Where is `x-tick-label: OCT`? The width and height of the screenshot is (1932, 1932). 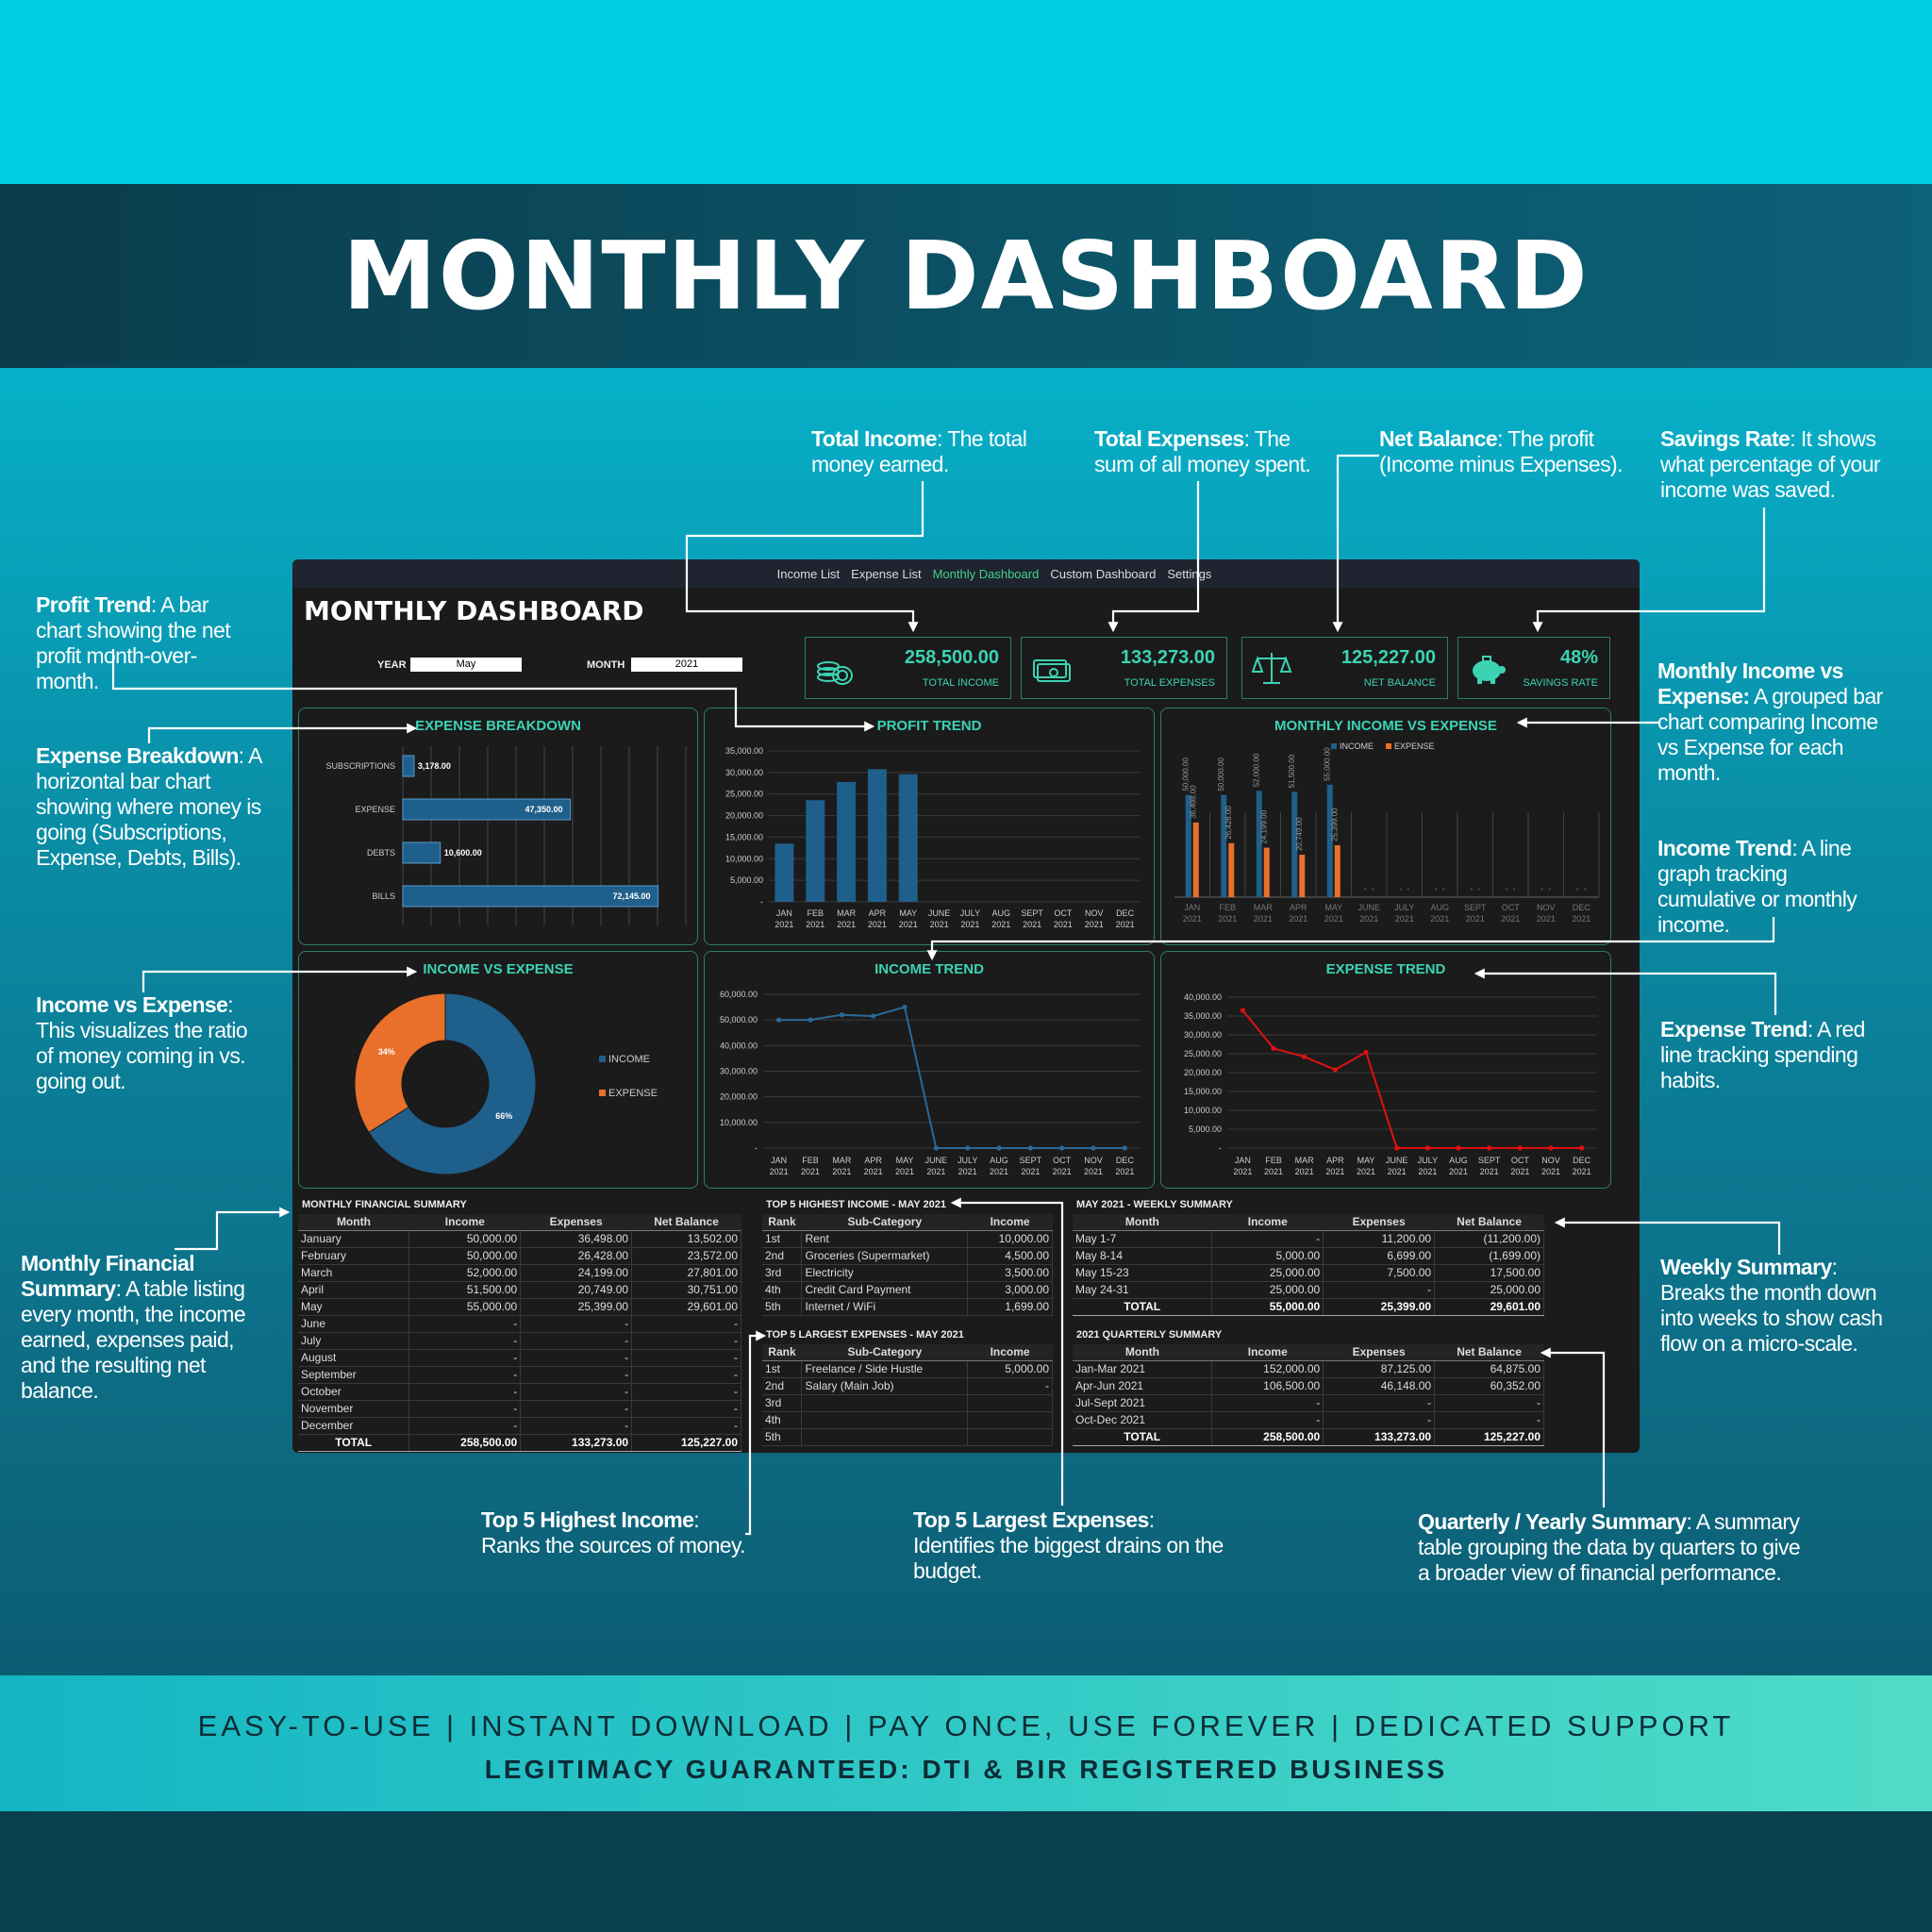
x-tick-label: OCT is located at coordinates (1064, 913).